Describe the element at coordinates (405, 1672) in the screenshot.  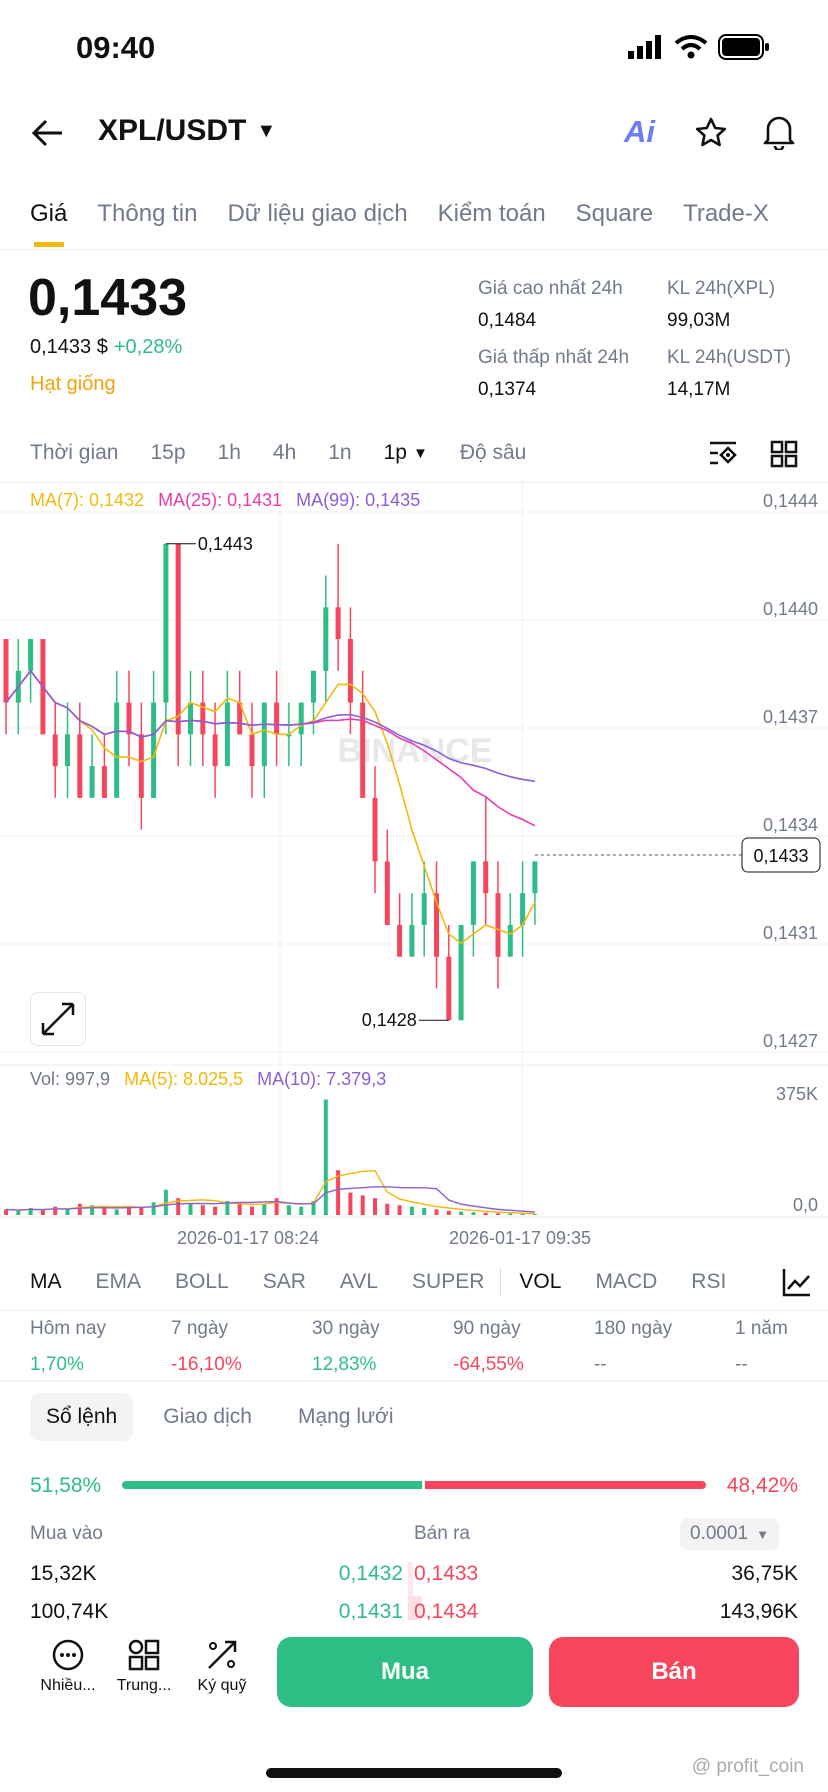
I see `buy-button: Mua` at that location.